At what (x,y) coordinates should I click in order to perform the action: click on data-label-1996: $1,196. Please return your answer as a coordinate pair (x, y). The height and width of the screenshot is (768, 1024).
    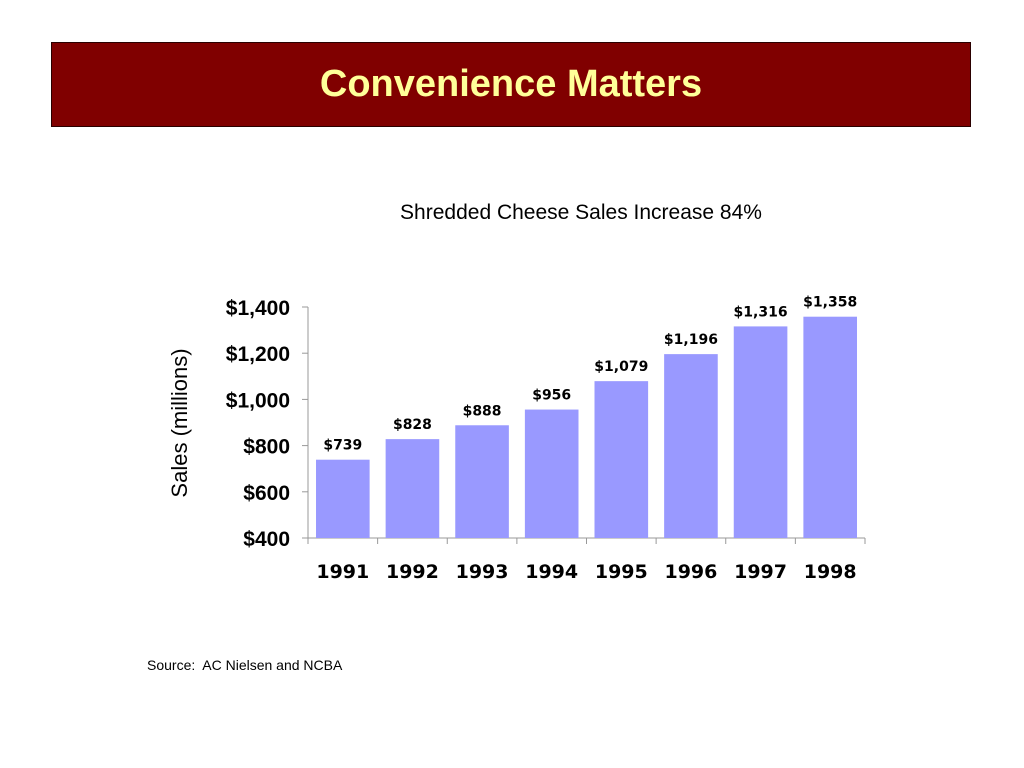
    Looking at the image, I should click on (691, 340).